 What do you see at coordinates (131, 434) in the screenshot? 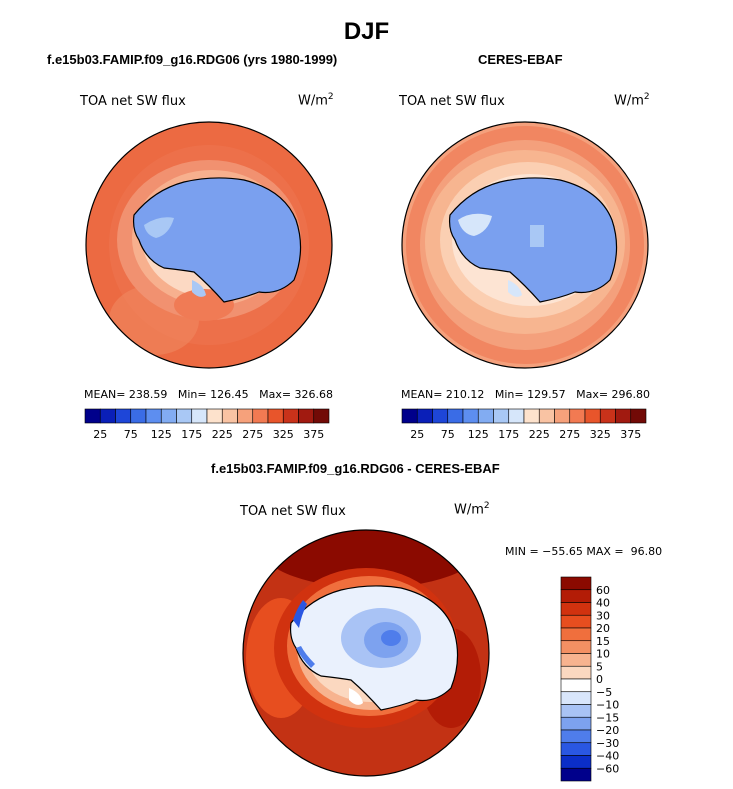
I see `model-colorbar-tick-label: 75` at bounding box center [131, 434].